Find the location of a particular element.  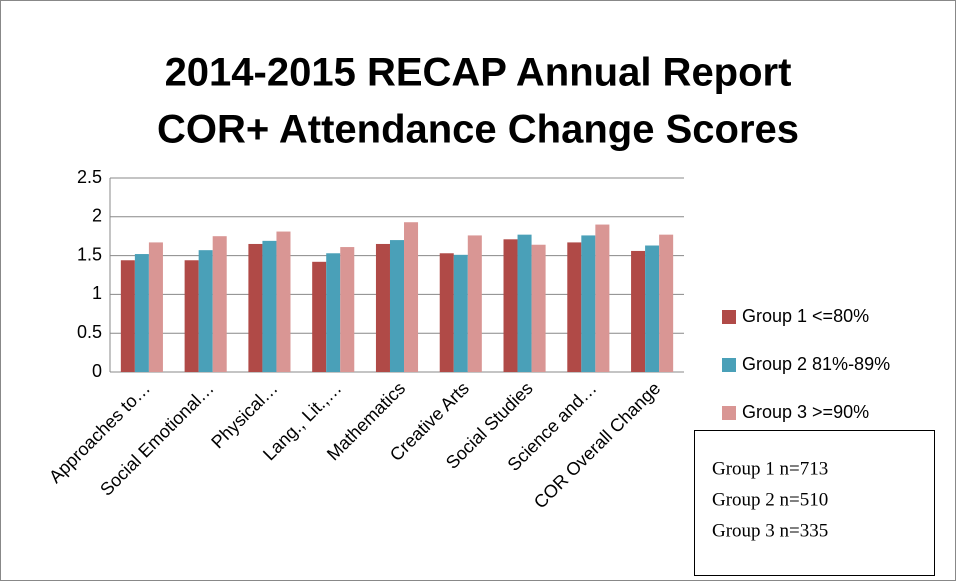

y-tick-label: 0 is located at coordinates (97, 371).